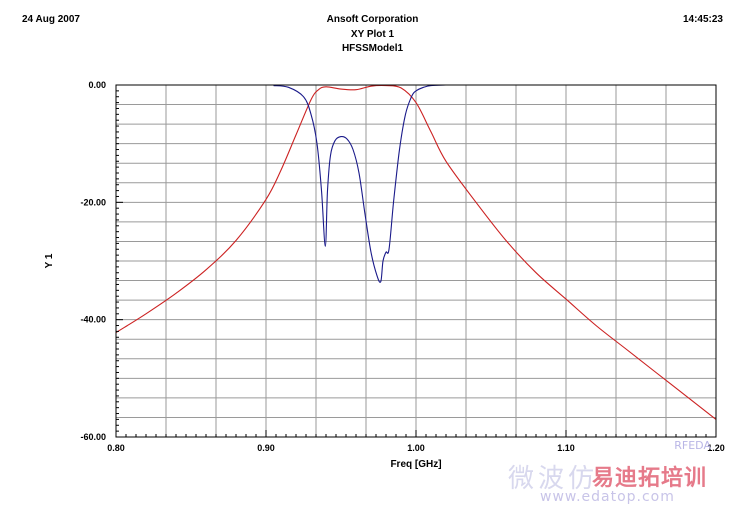 The height and width of the screenshot is (511, 745). Describe the element at coordinates (360, 183) in the screenshot. I see `series-line-blue` at that location.